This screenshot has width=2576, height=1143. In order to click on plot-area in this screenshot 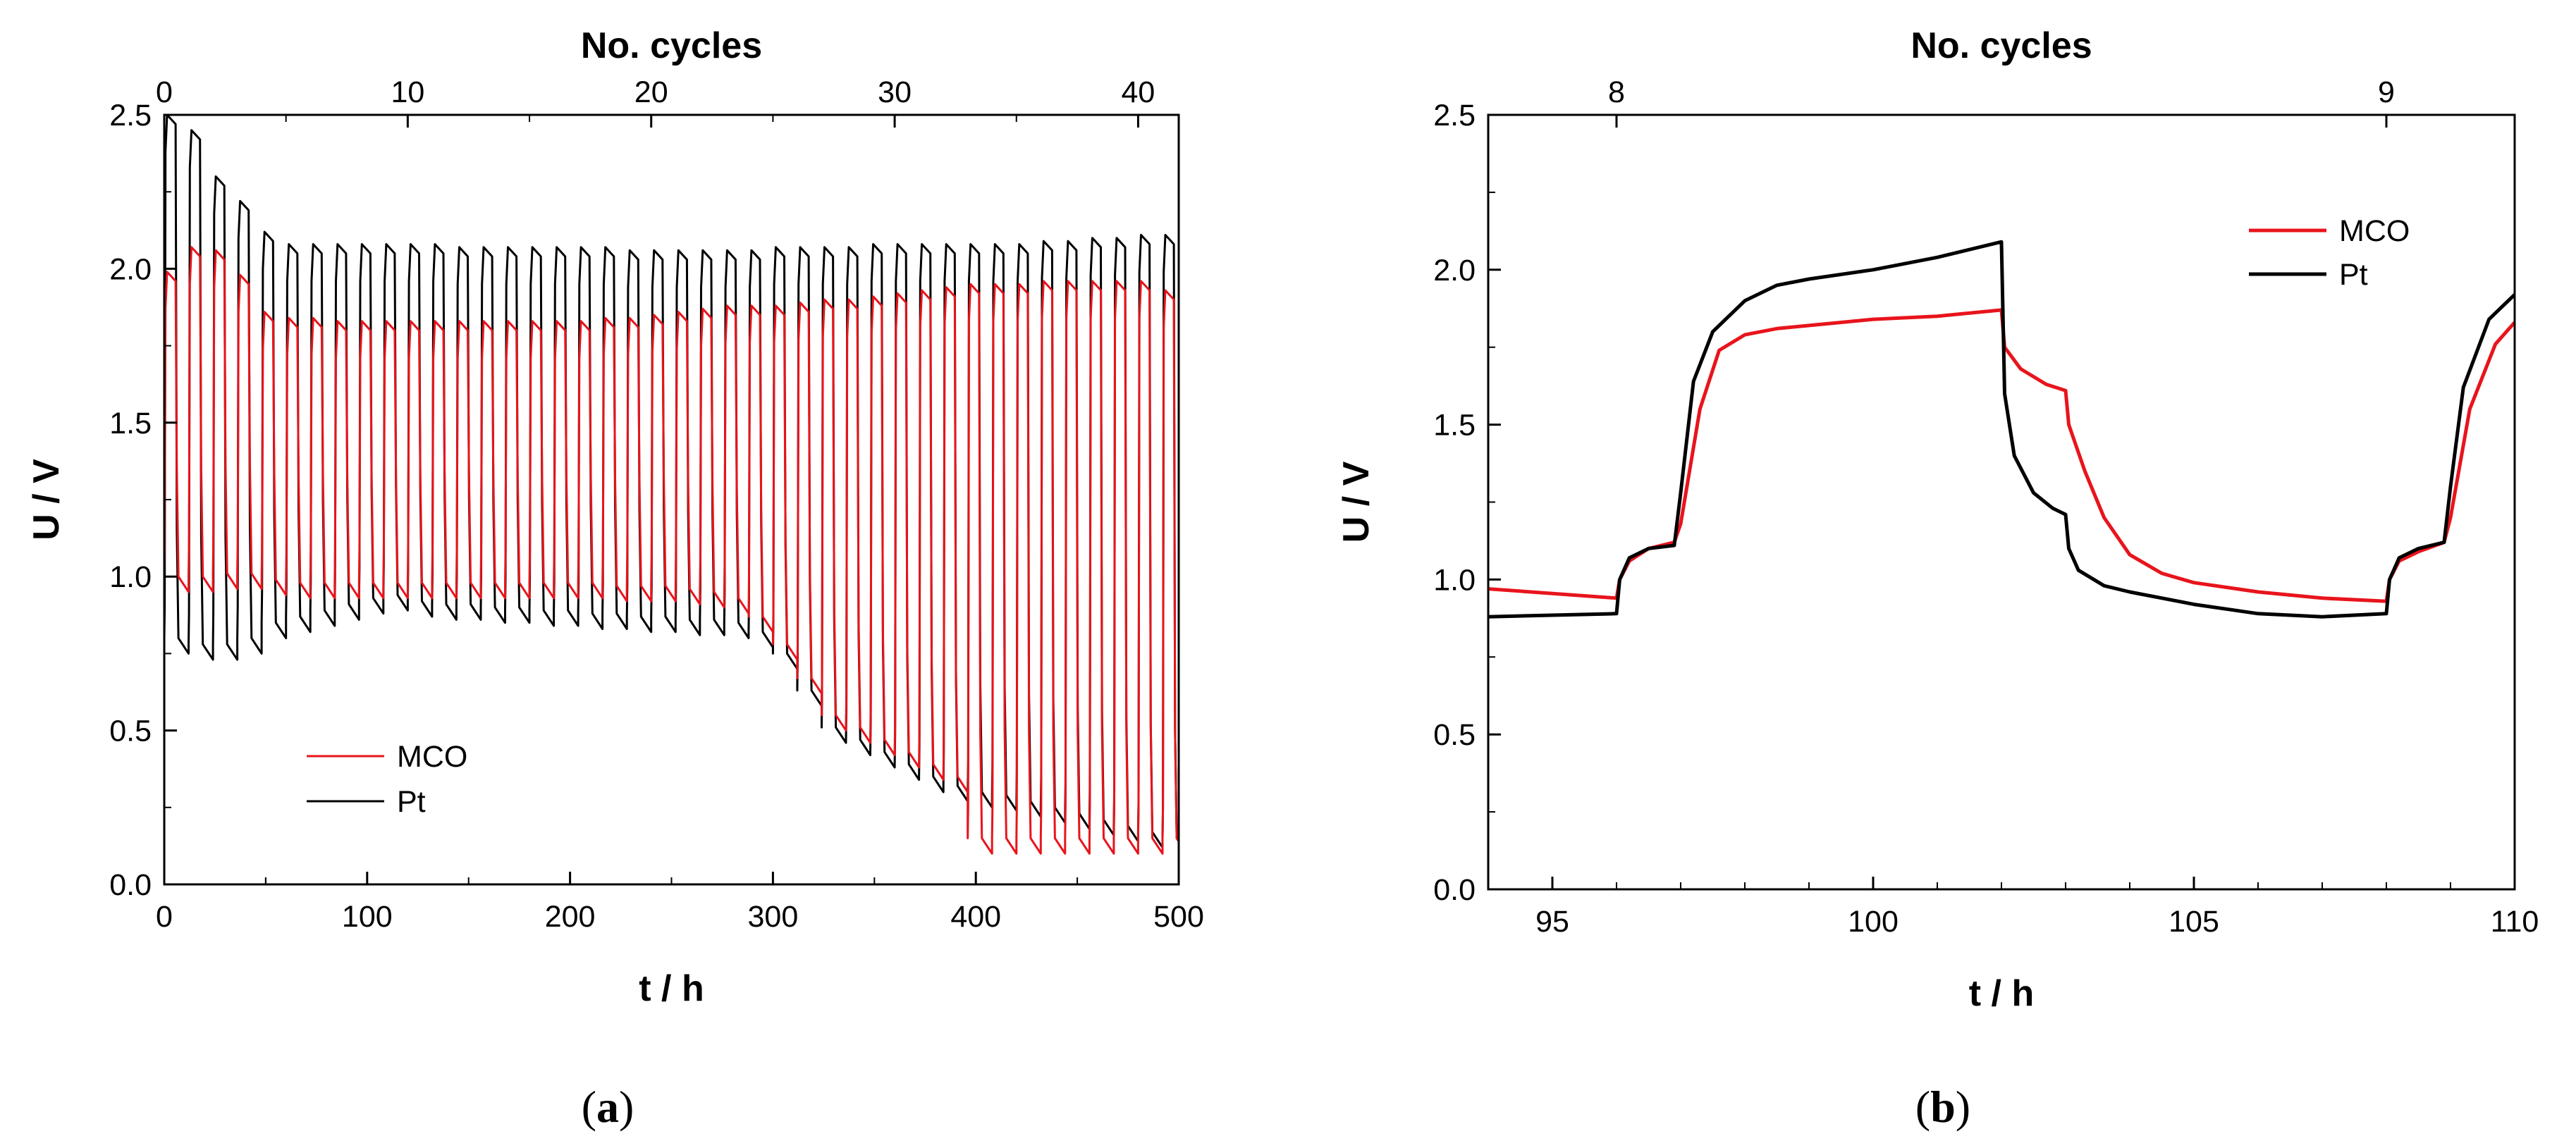, I will do `click(2001, 429)`.